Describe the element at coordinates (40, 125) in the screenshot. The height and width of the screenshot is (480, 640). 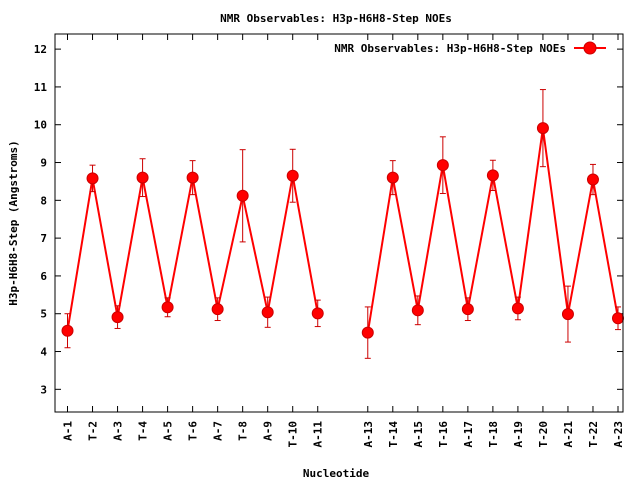
I see `y-tick-label: 10` at that location.